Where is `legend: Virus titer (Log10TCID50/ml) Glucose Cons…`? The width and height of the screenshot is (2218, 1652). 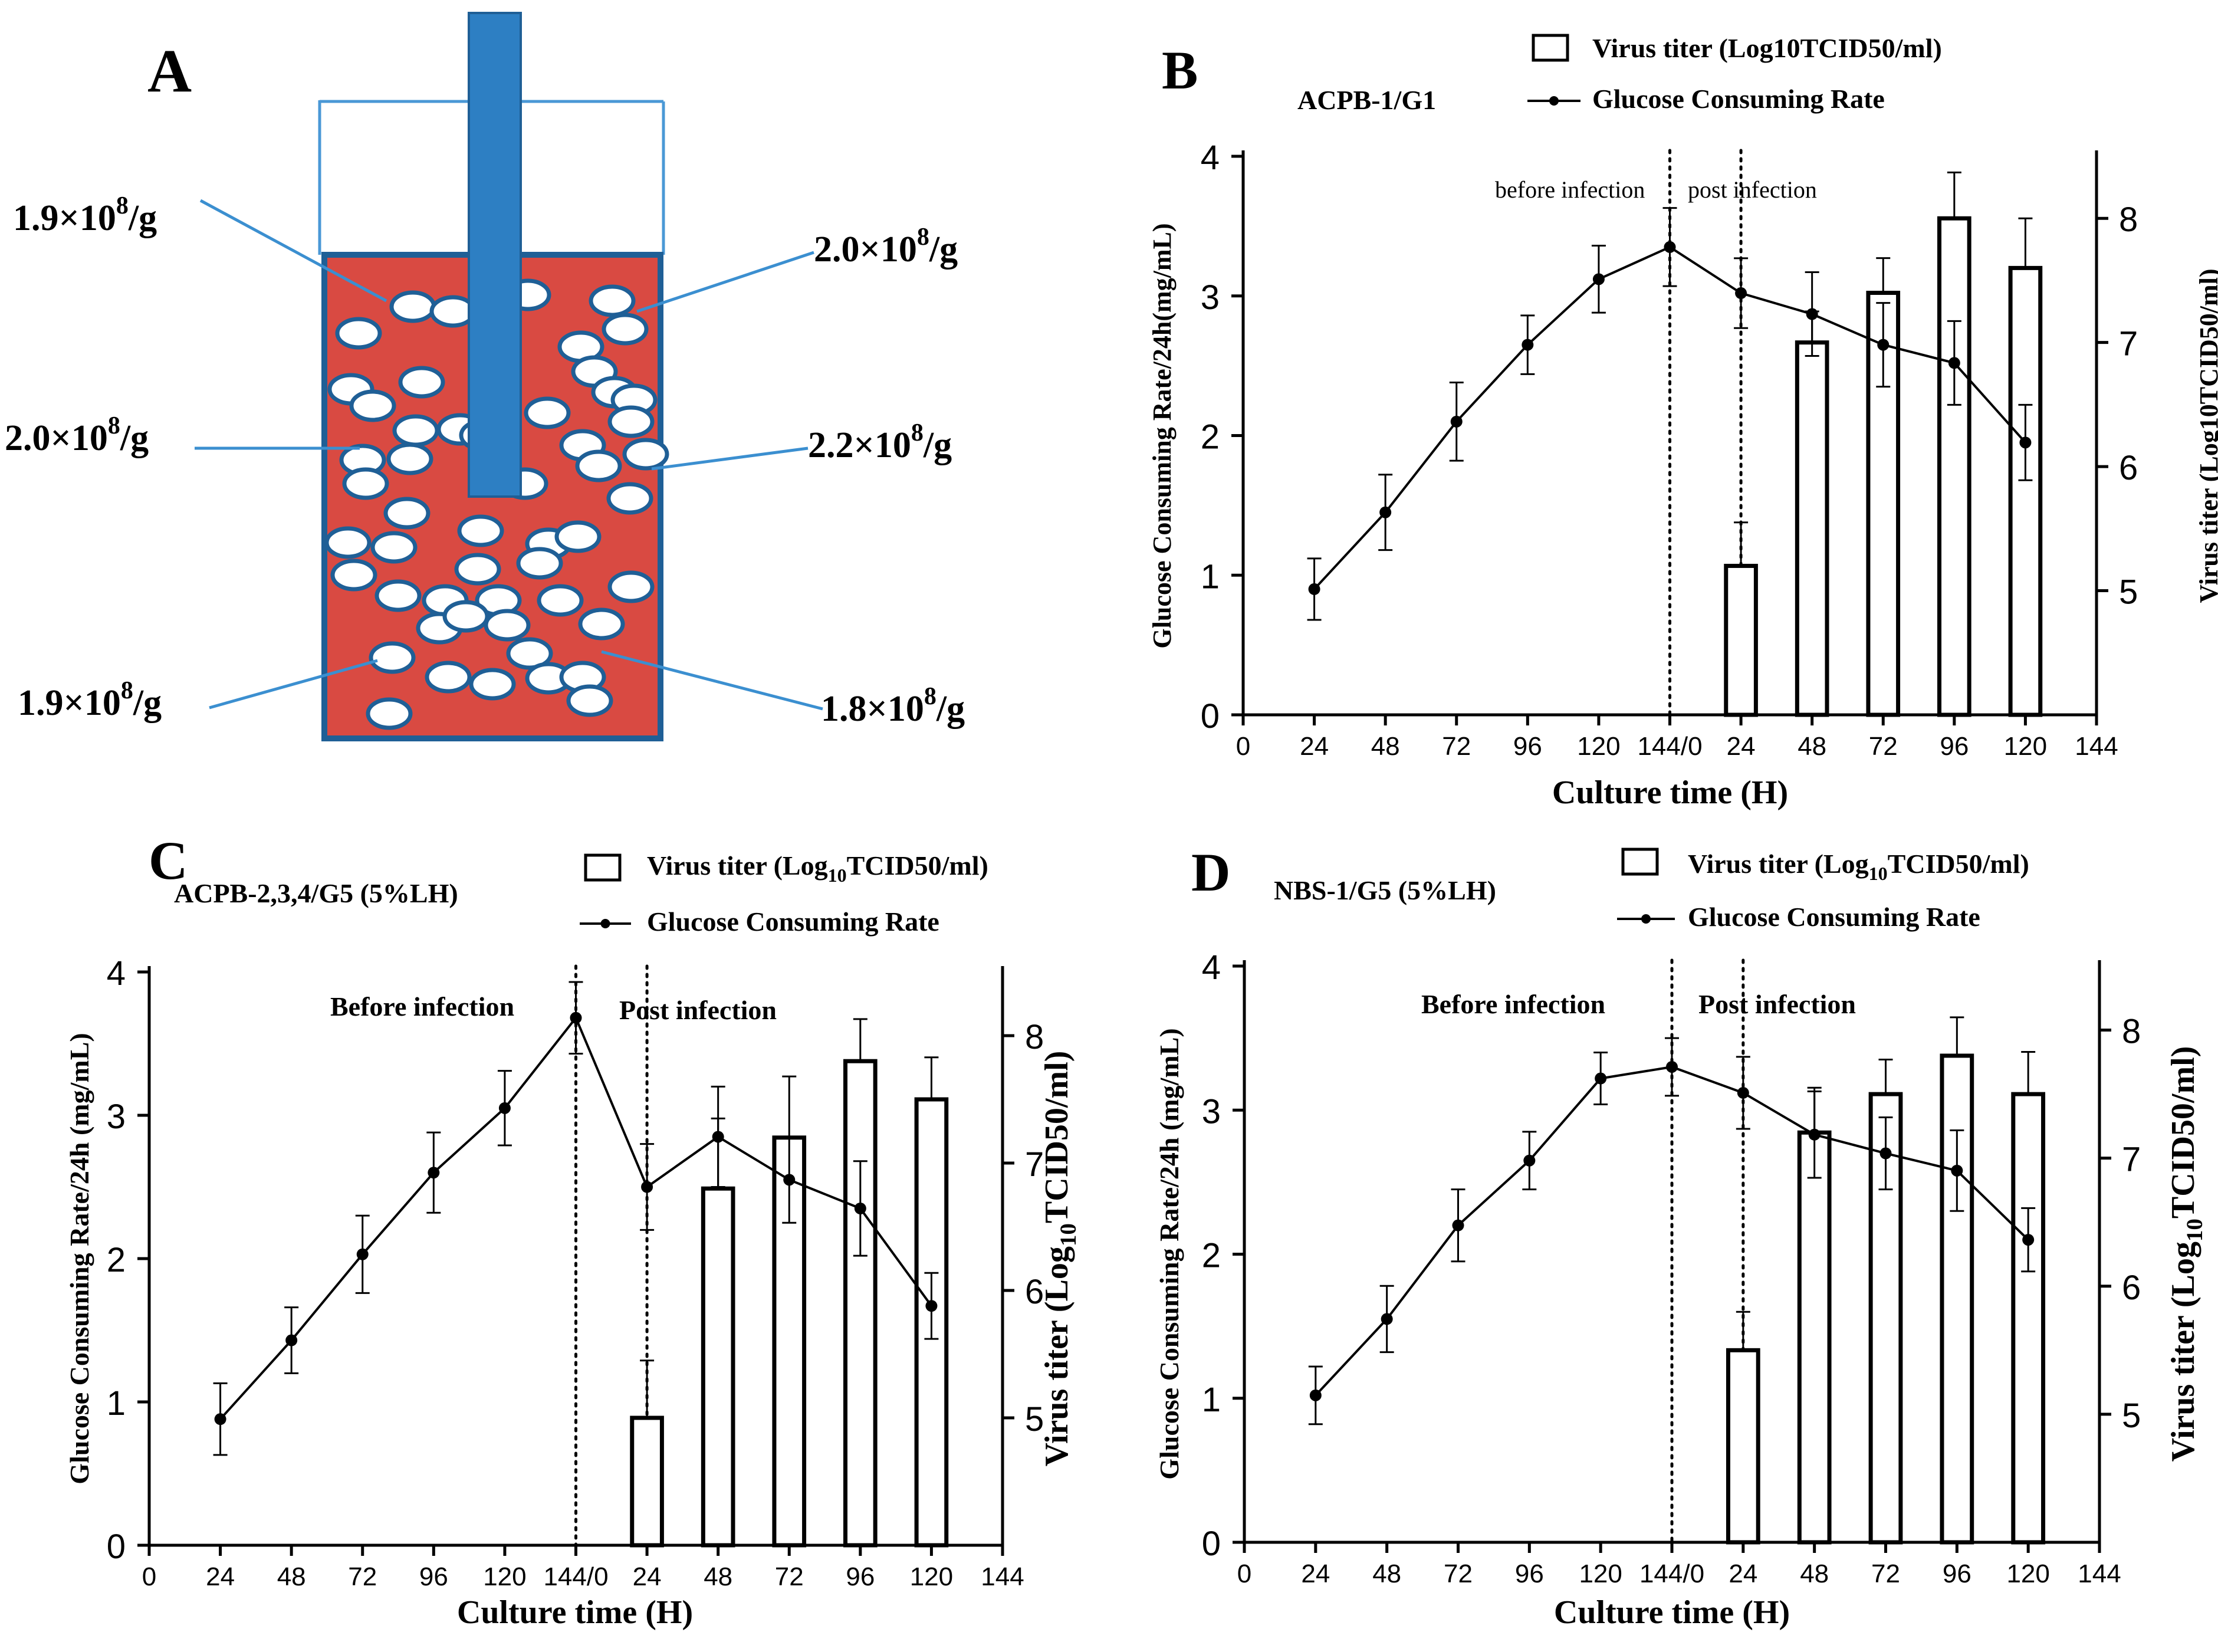
legend: Virus titer (Log10TCID50/ml) Glucose Cons… is located at coordinates (1734, 73).